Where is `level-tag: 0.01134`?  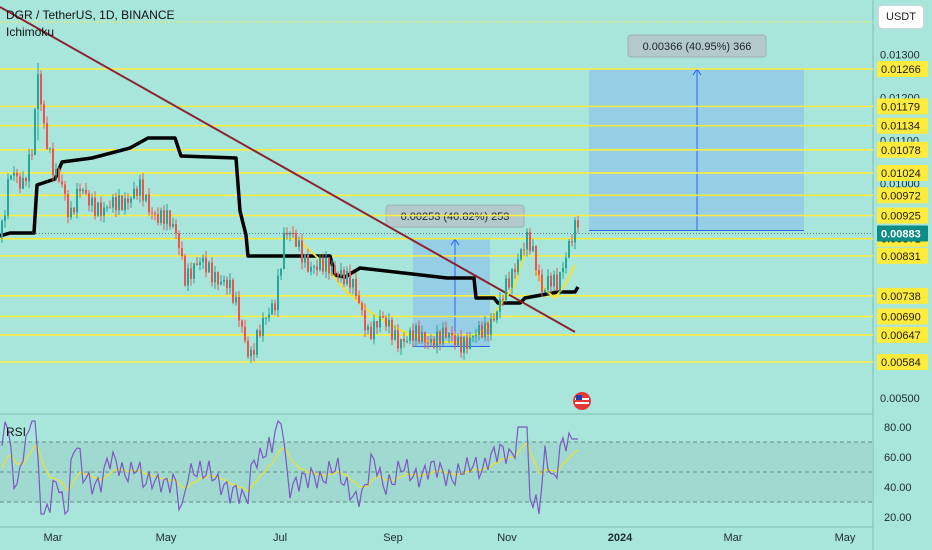
level-tag: 0.01134 is located at coordinates (900, 127).